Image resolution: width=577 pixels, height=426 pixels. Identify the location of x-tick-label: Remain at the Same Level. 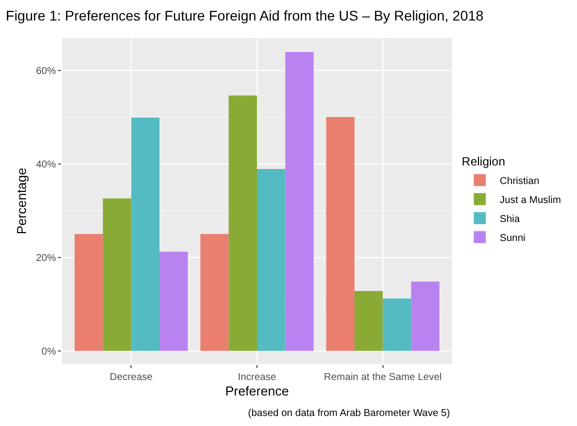
(383, 377).